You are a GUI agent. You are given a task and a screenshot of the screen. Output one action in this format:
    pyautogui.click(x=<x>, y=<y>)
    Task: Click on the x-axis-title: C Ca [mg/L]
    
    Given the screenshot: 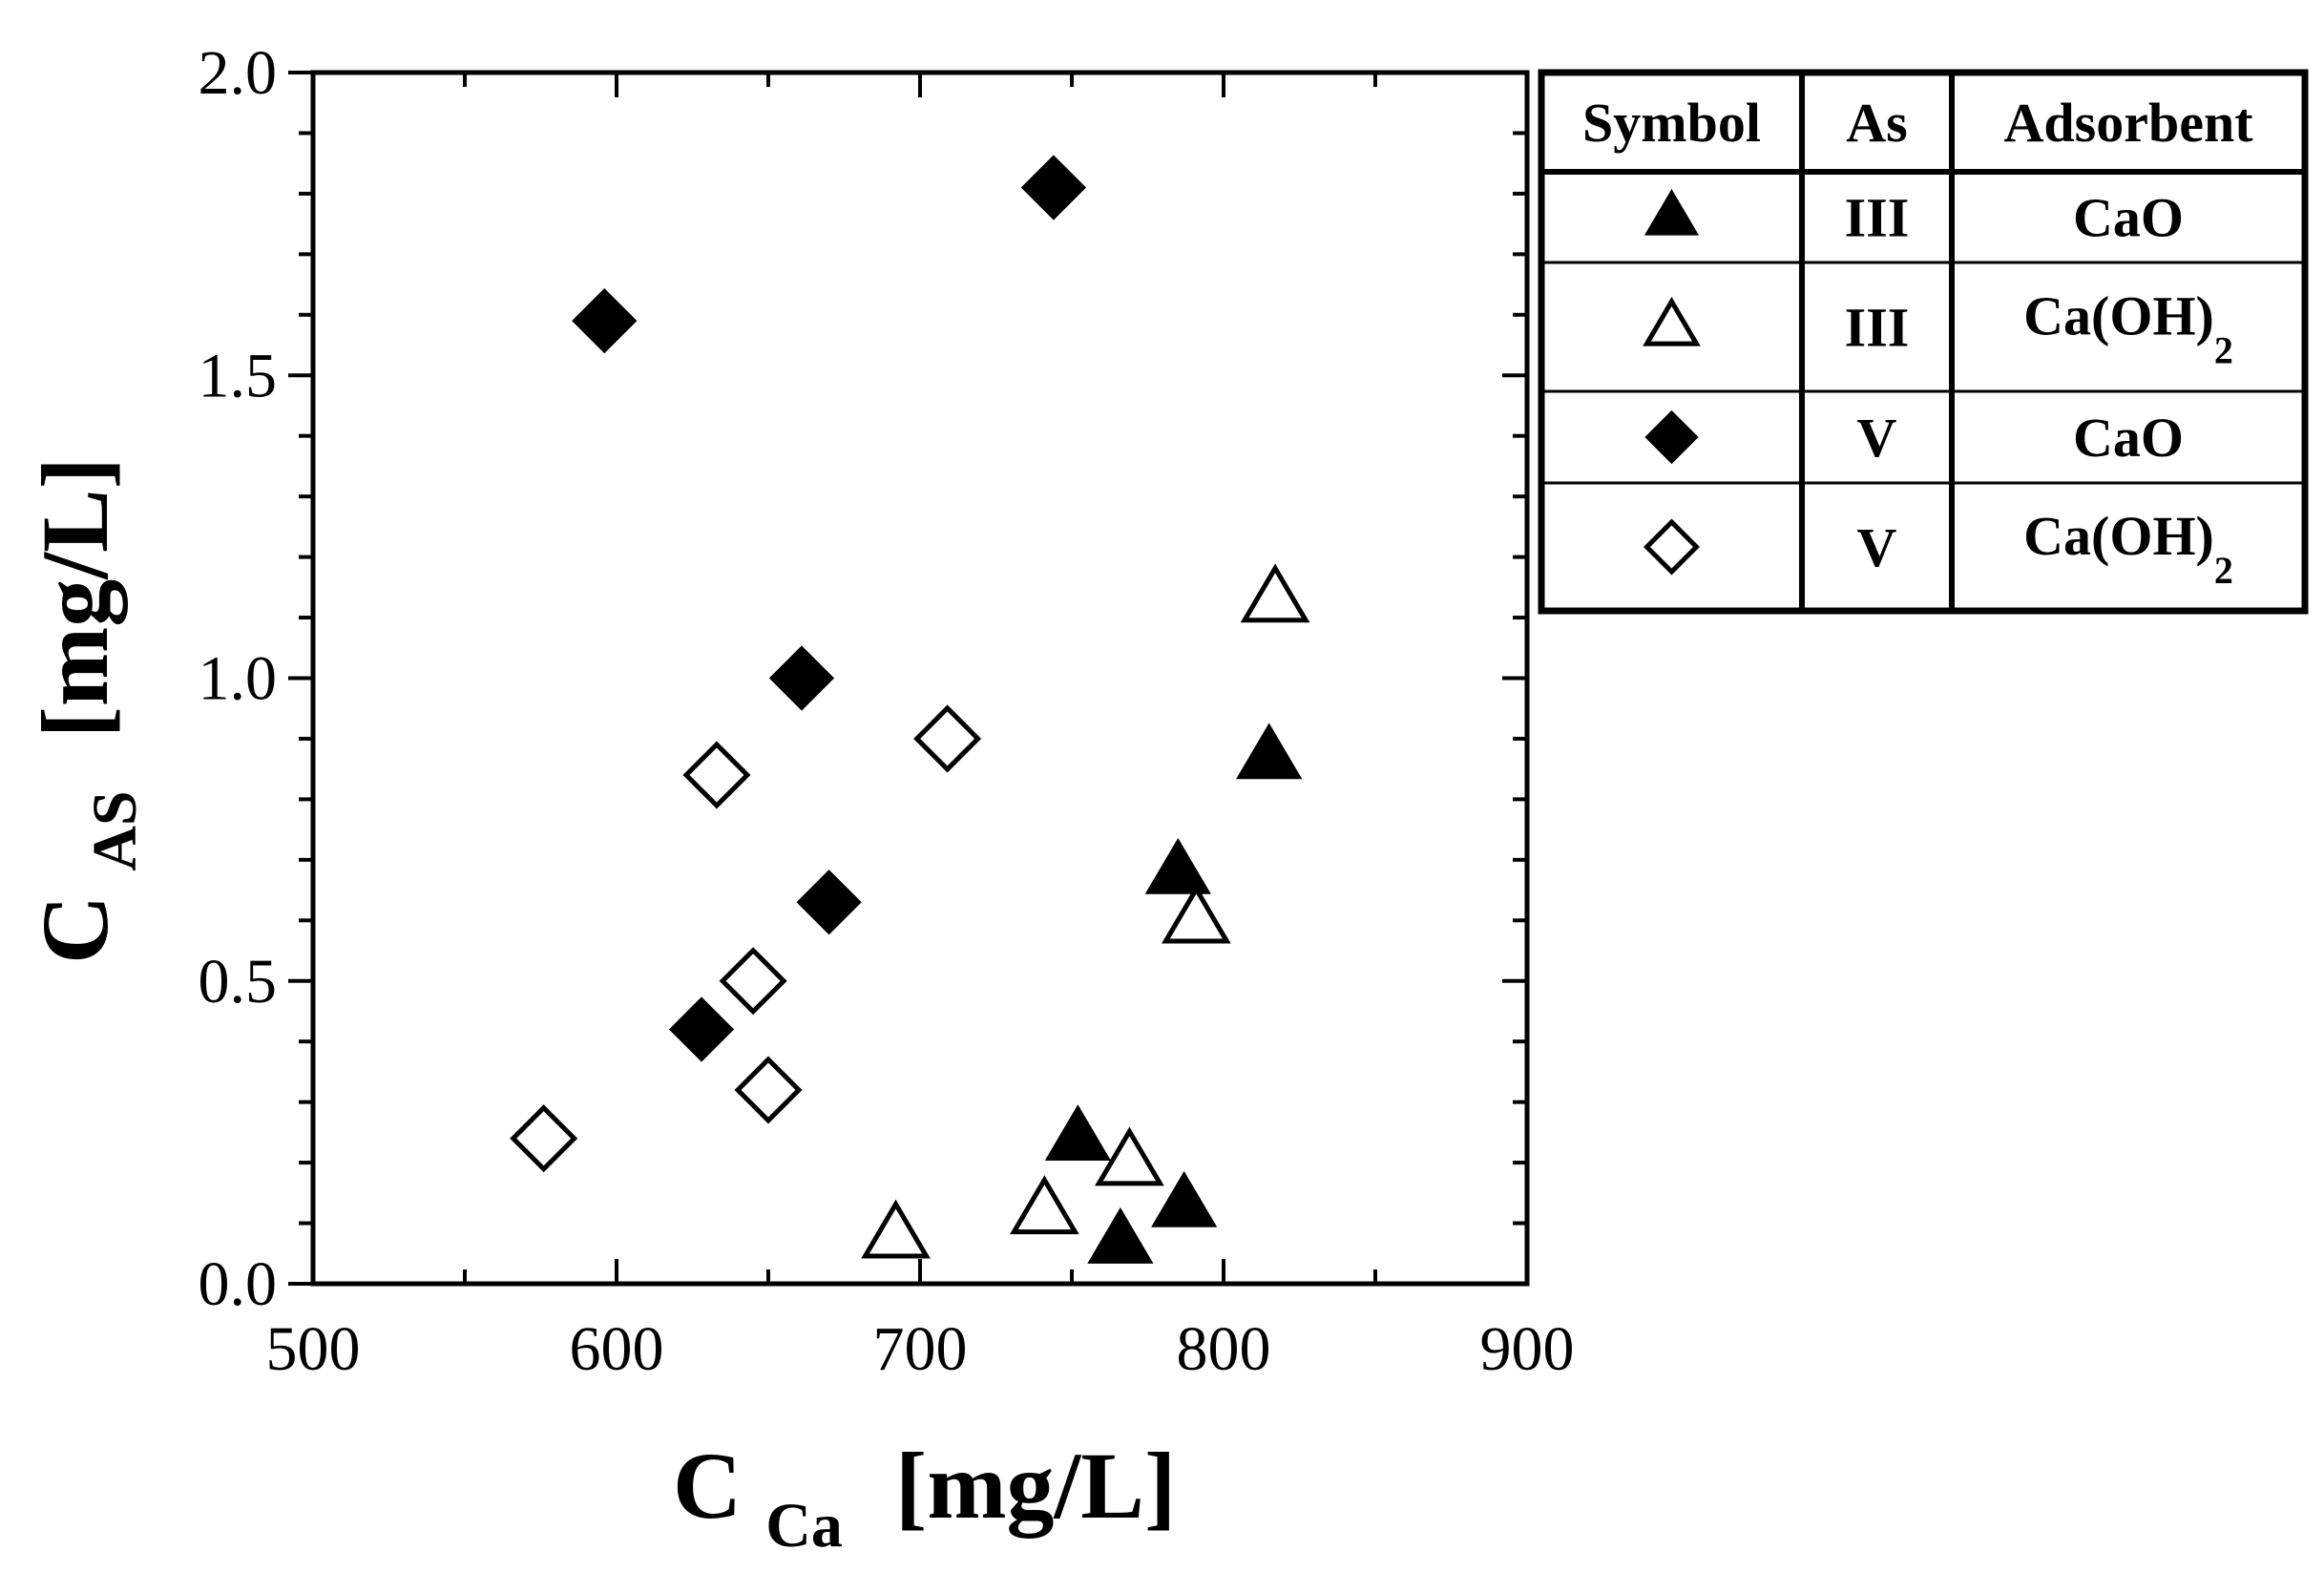 What is the action you would take?
    pyautogui.click(x=924, y=1500)
    